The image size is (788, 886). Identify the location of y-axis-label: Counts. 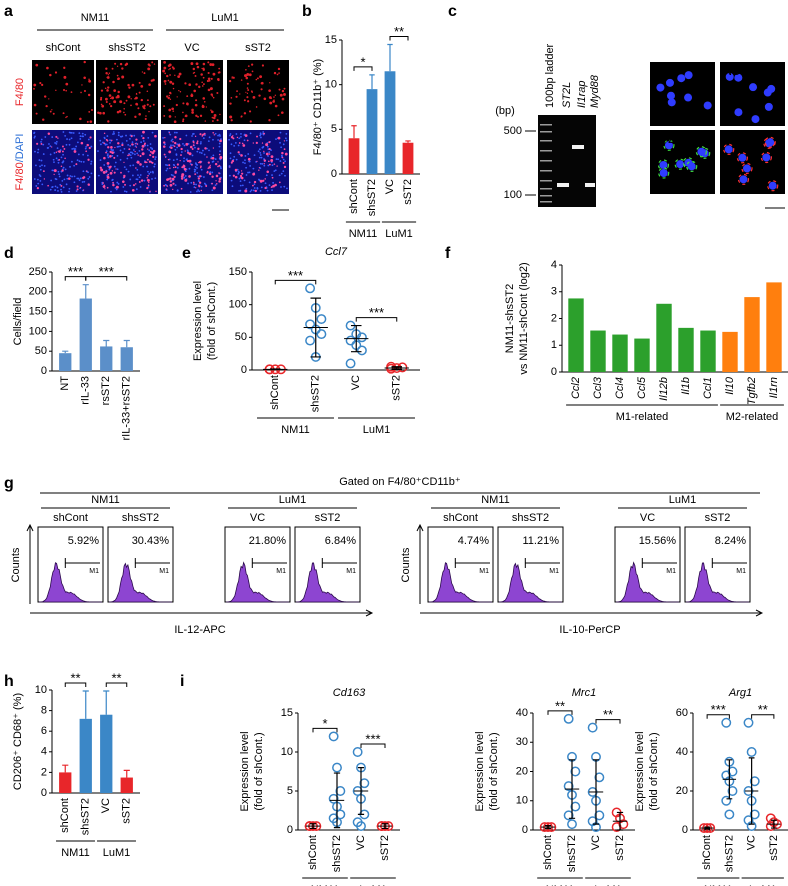
(16, 564).